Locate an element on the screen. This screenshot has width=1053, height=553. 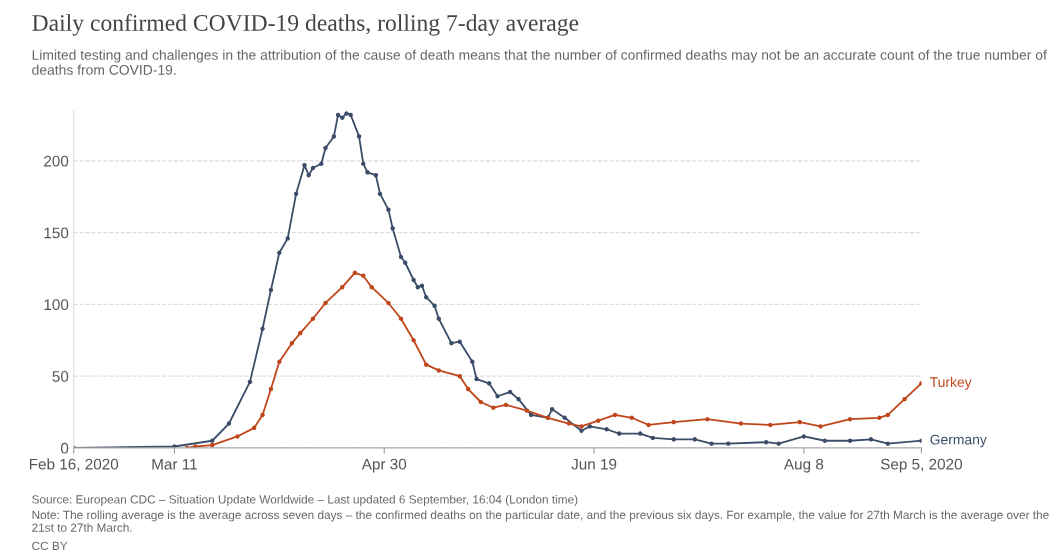
y-tick-label: 50 is located at coordinates (60, 376).